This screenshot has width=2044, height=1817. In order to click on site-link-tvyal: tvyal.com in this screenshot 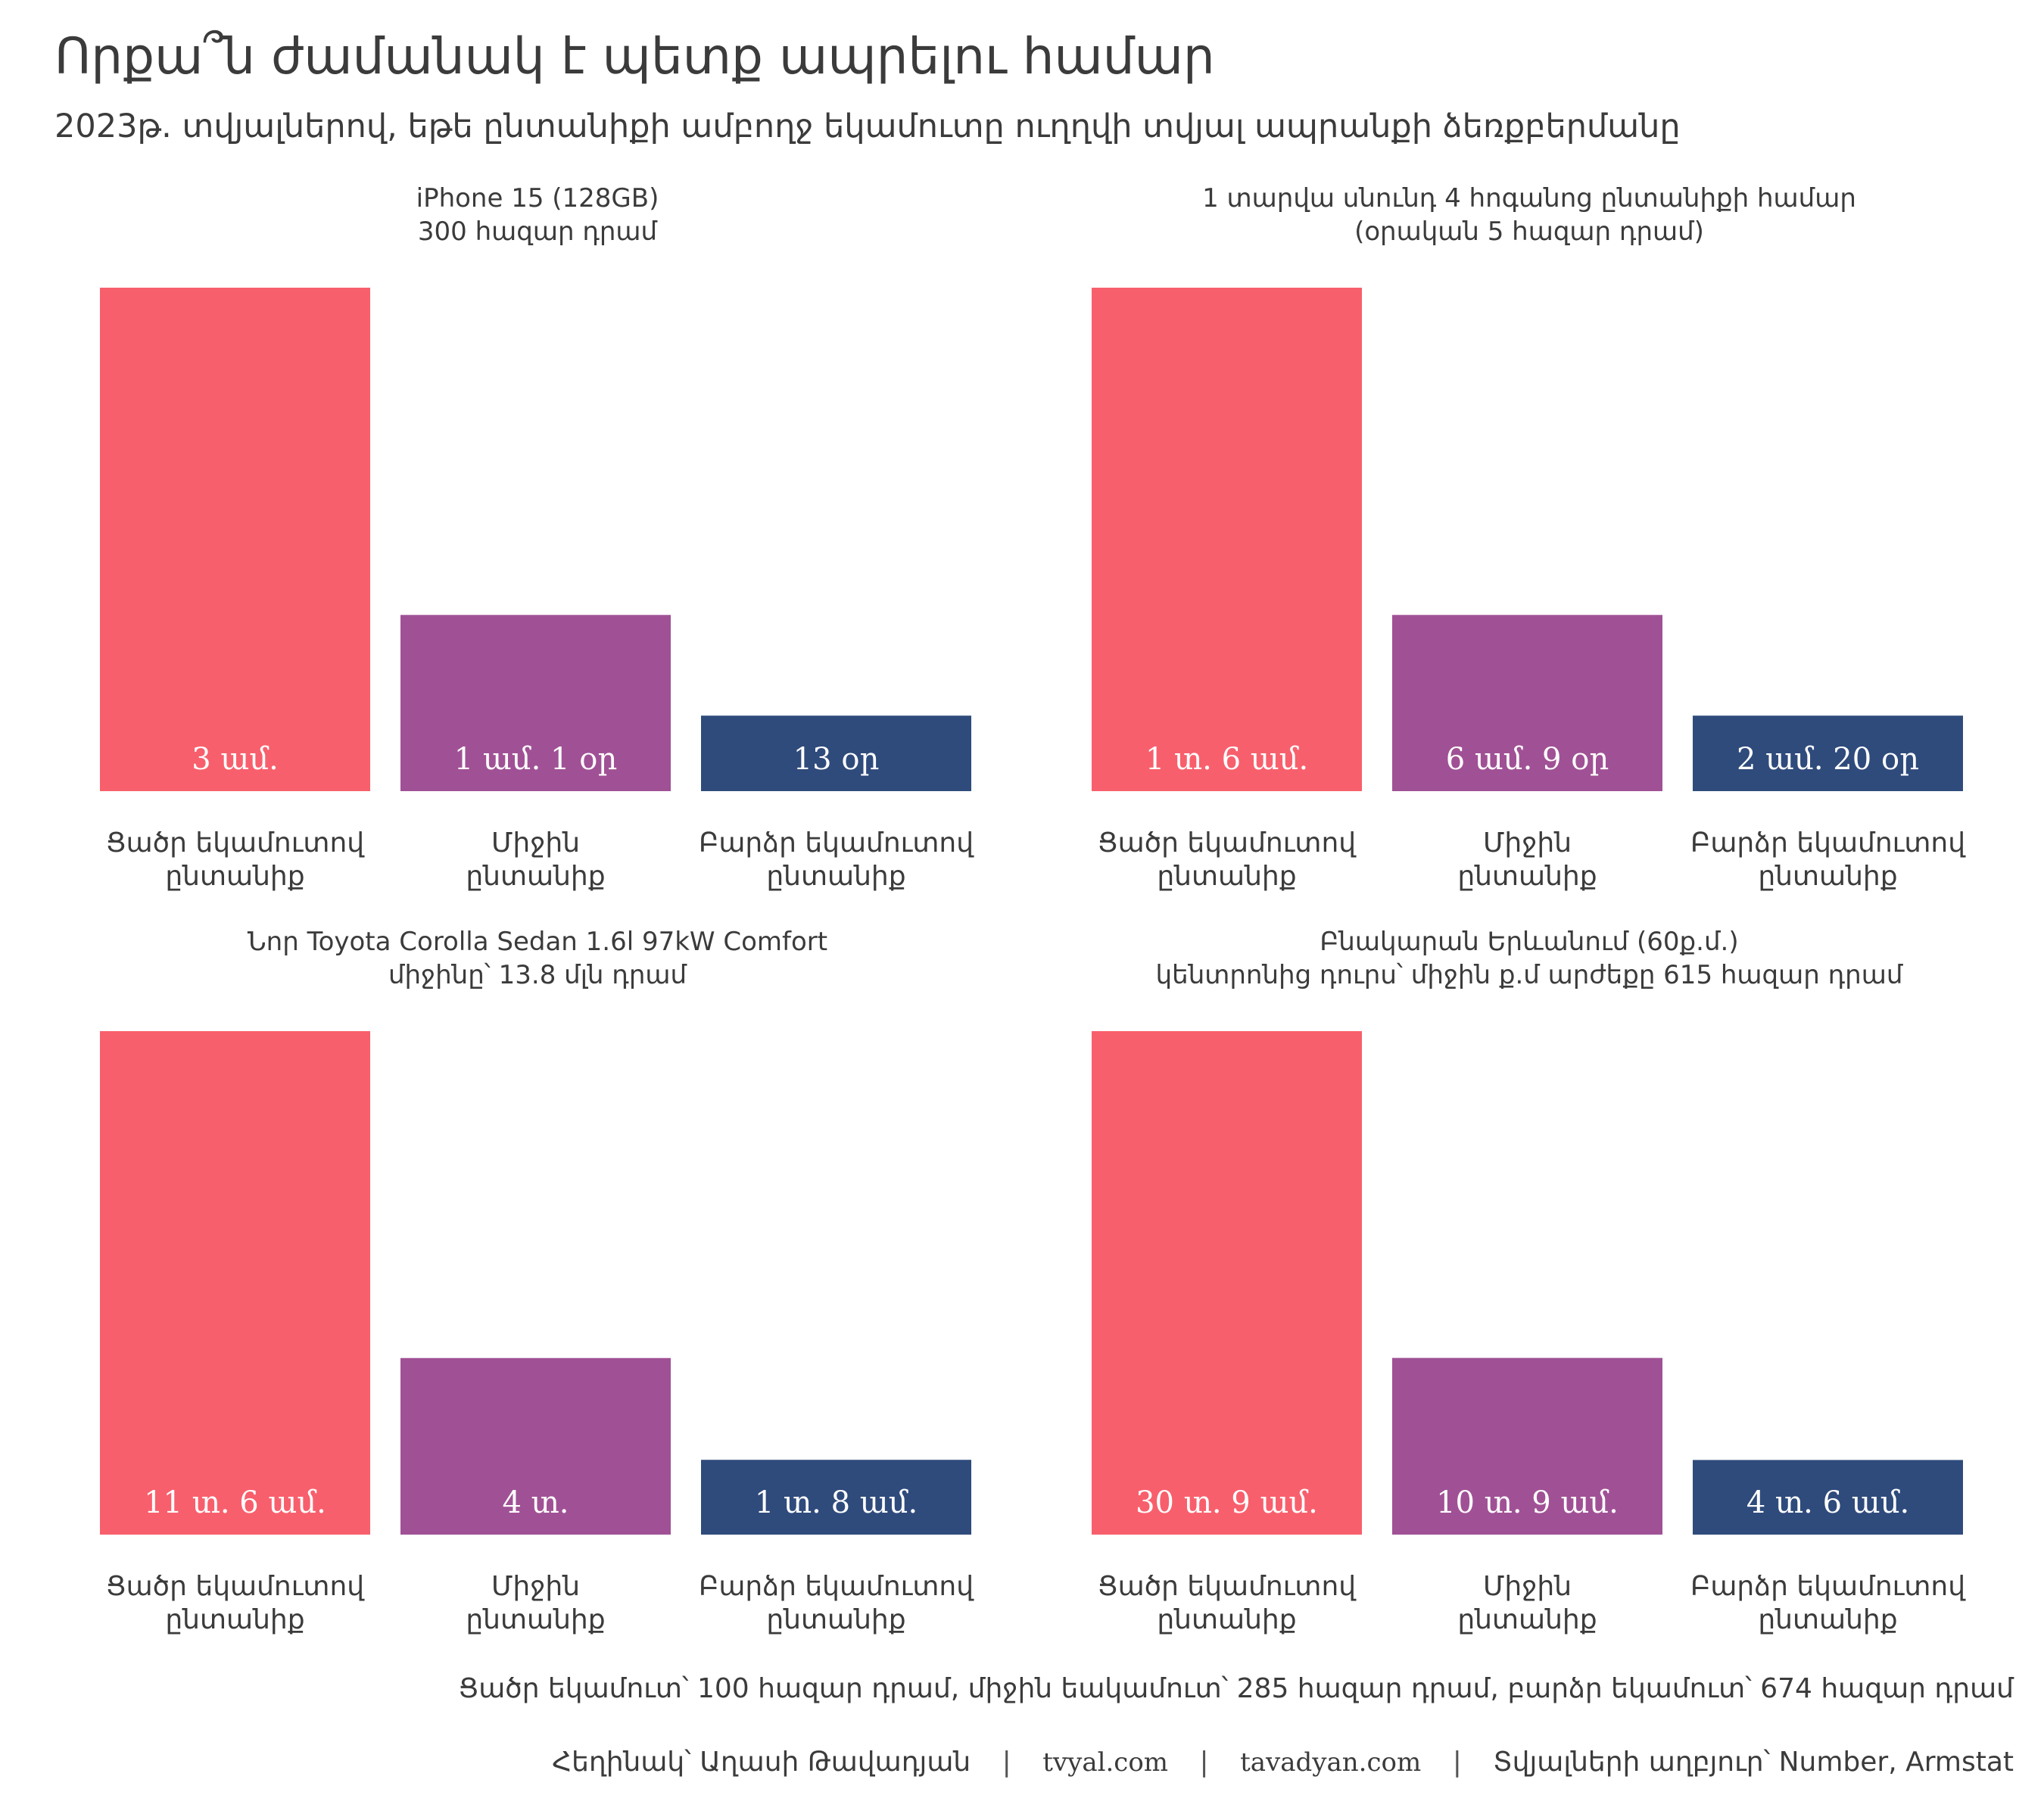, I will do `click(1105, 1762)`.